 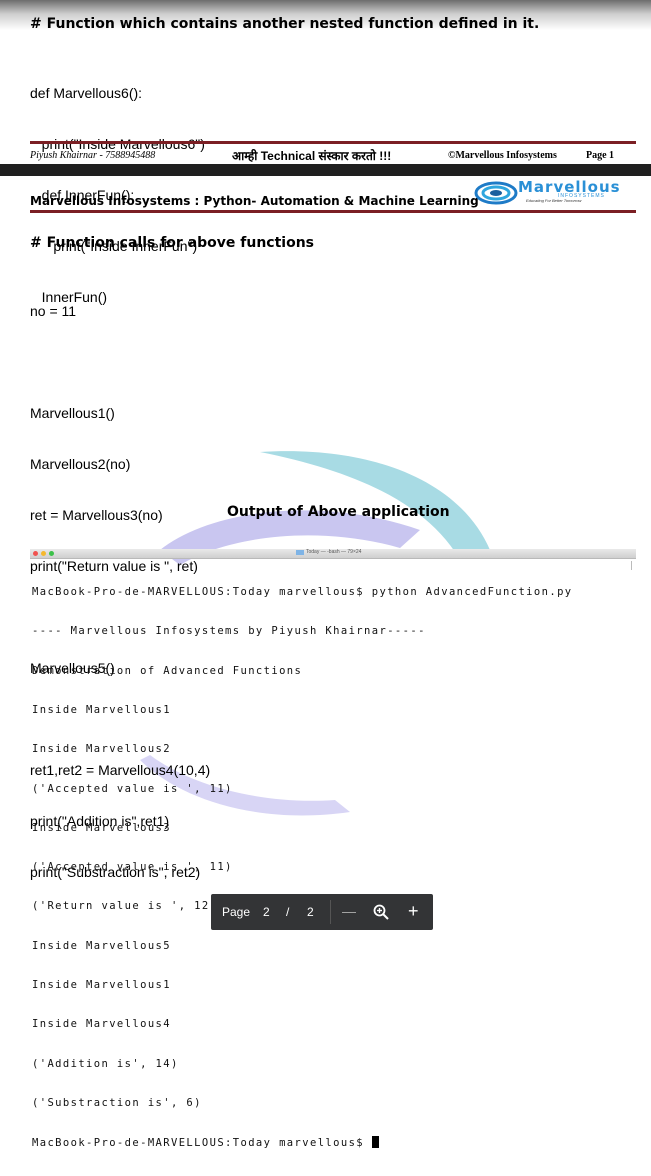 What do you see at coordinates (581, 196) in the screenshot?
I see `logo-subtitle: INFOSYSTEMS` at bounding box center [581, 196].